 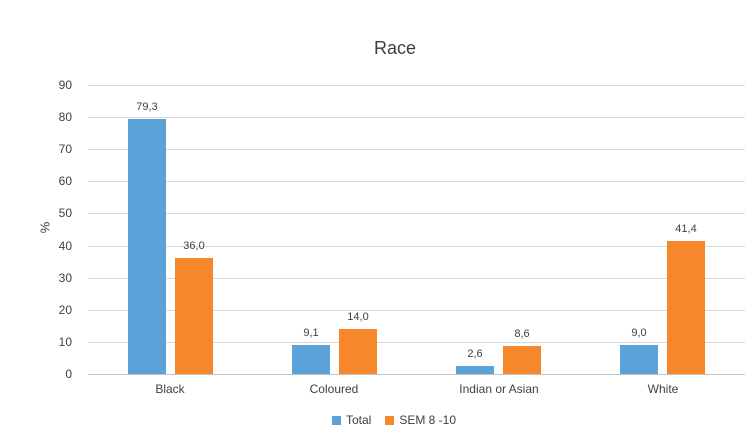 I want to click on bar-total-white, so click(x=639, y=359).